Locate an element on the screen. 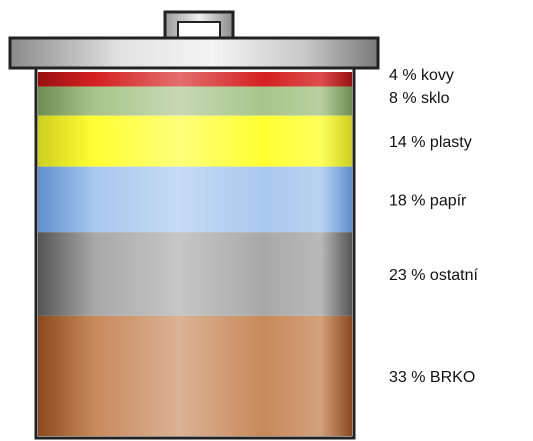 This screenshot has height=441, width=533. label-kovy: 4 % kovy is located at coordinates (421, 75).